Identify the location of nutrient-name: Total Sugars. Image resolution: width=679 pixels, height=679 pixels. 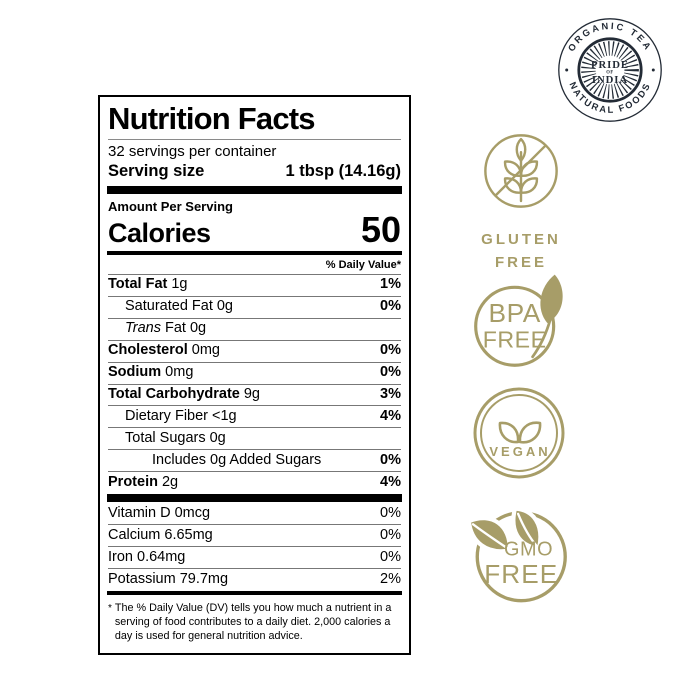
(165, 437).